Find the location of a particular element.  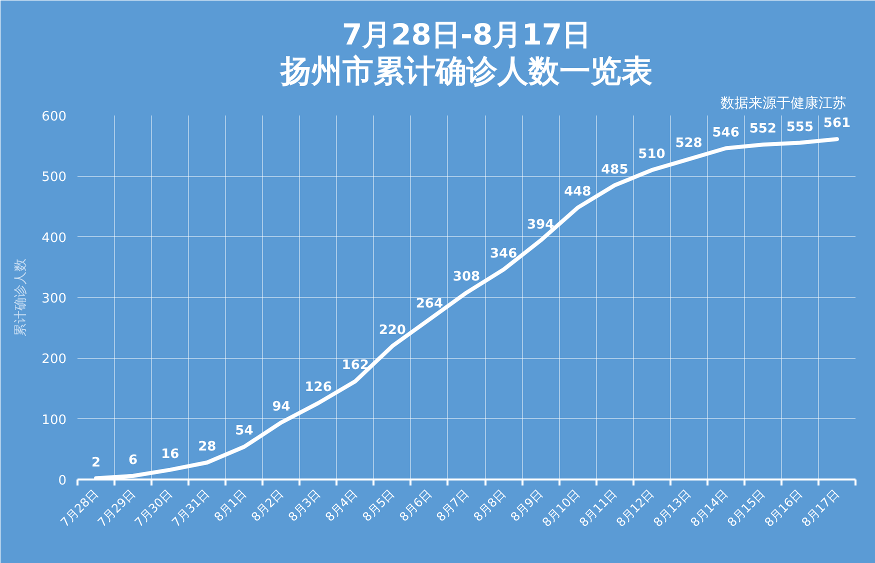

x-tick-label: 8月6日 is located at coordinates (415, 505).